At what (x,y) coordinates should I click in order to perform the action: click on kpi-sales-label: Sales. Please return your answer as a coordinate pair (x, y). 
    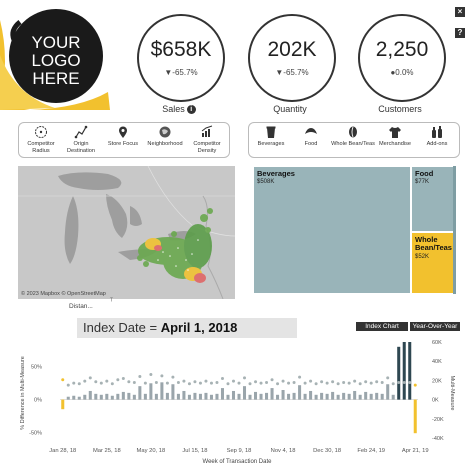
    Looking at the image, I should click on (173, 109).